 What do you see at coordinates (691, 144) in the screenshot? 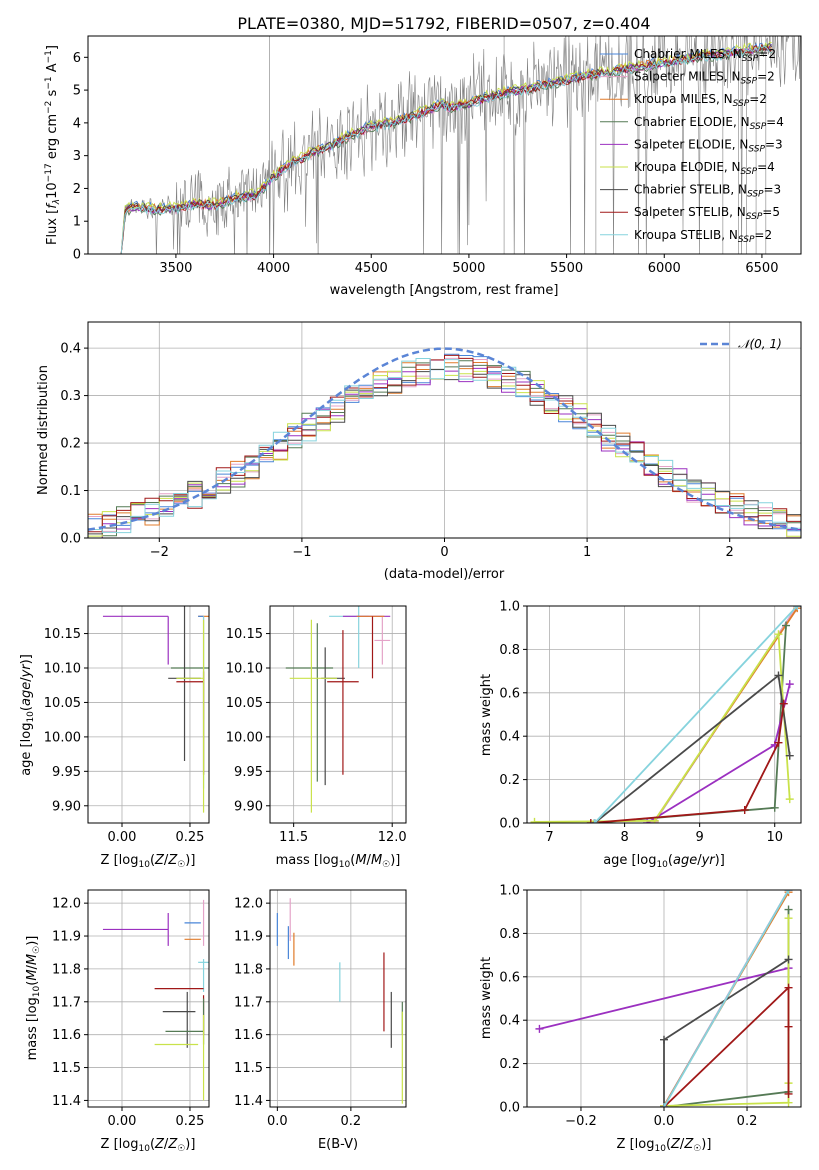
I see `legend-model-name: Salpeter ELODIE, N` at bounding box center [691, 144].